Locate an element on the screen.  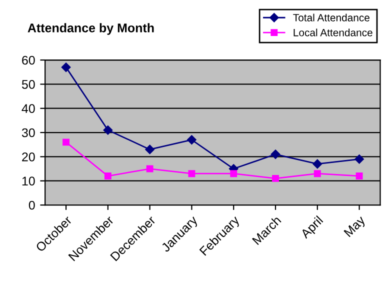
y-tick-label: 0 is located at coordinates (31, 205).